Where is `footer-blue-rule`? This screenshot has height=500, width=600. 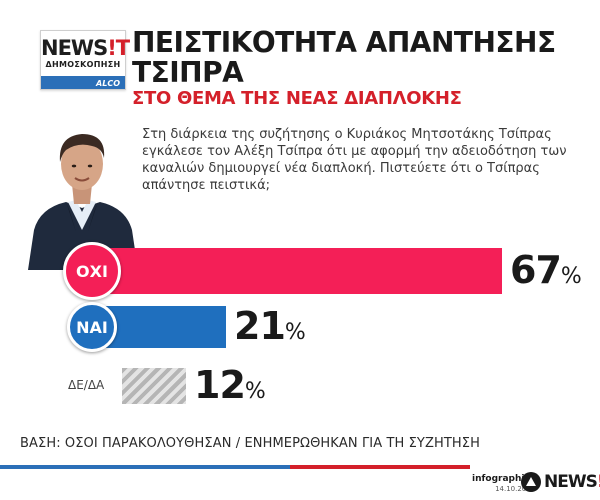
footer-blue-rule is located at coordinates (145, 467).